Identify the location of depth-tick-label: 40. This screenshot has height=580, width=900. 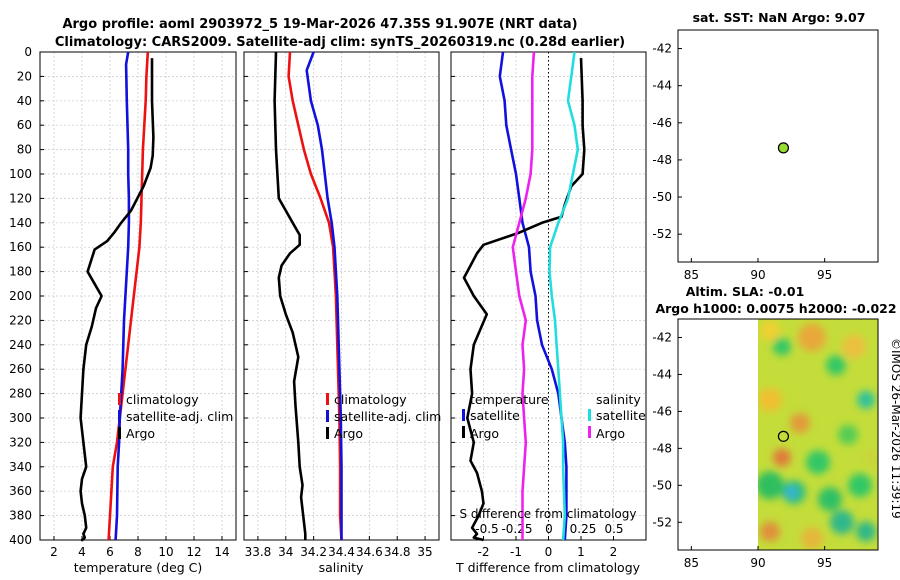
(24, 101).